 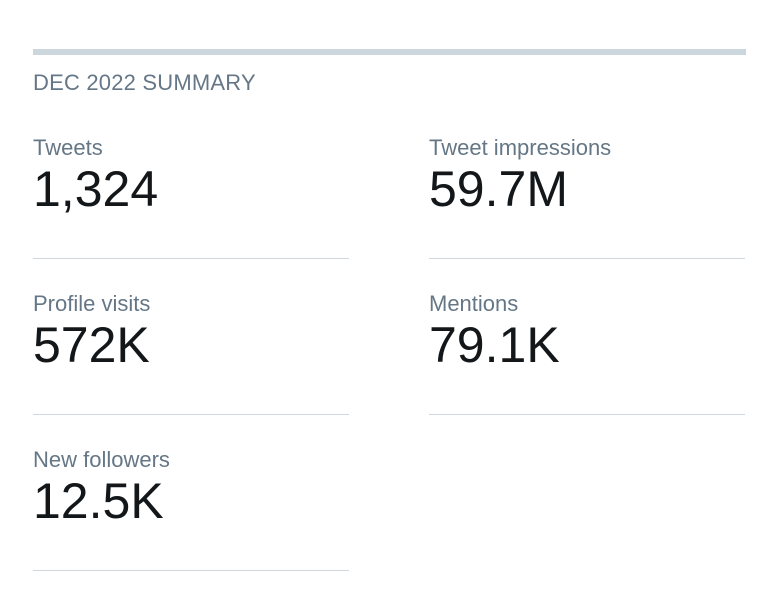 What do you see at coordinates (520, 147) in the screenshot?
I see `stat-label: Tweet impressions` at bounding box center [520, 147].